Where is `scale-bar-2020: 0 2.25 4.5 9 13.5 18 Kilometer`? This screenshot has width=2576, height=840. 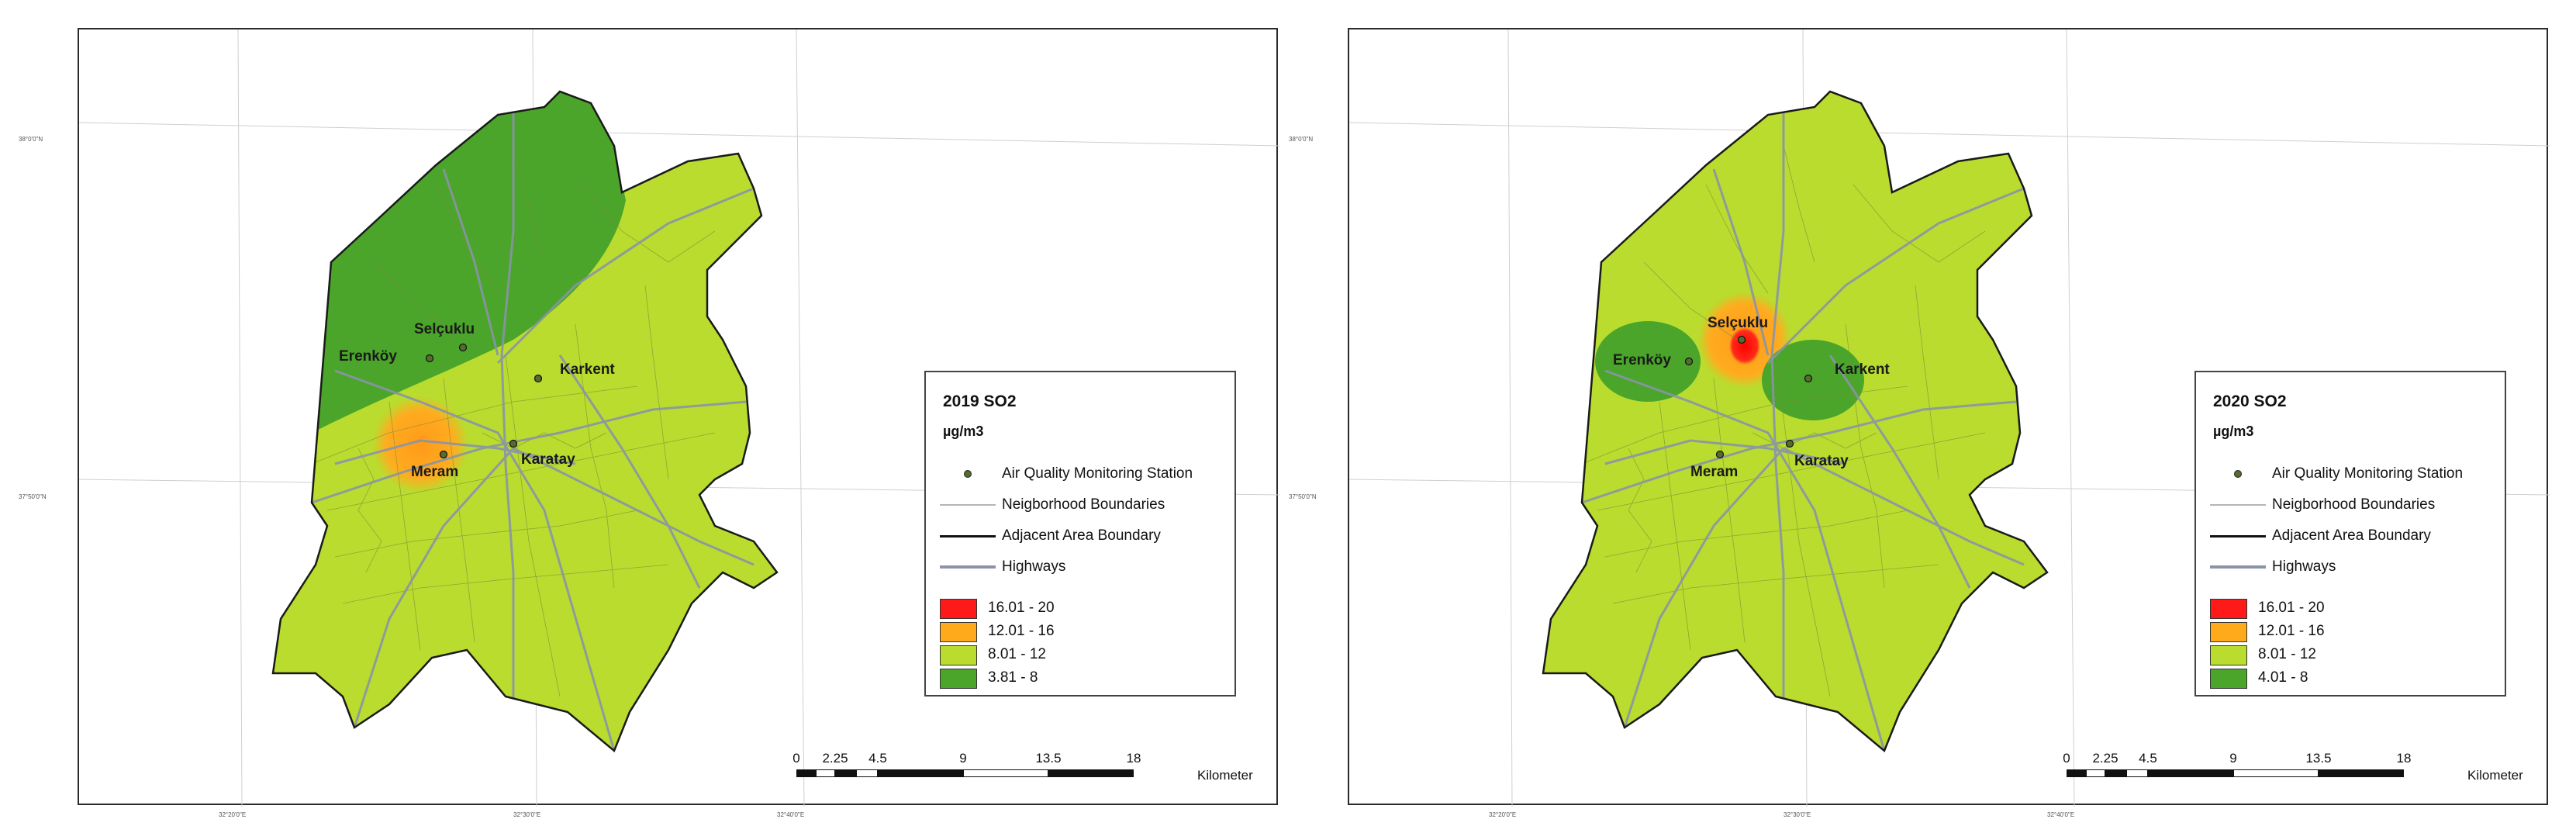 scale-bar-2020: 0 2.25 4.5 9 13.5 18 Kilometer is located at coordinates (2293, 767).